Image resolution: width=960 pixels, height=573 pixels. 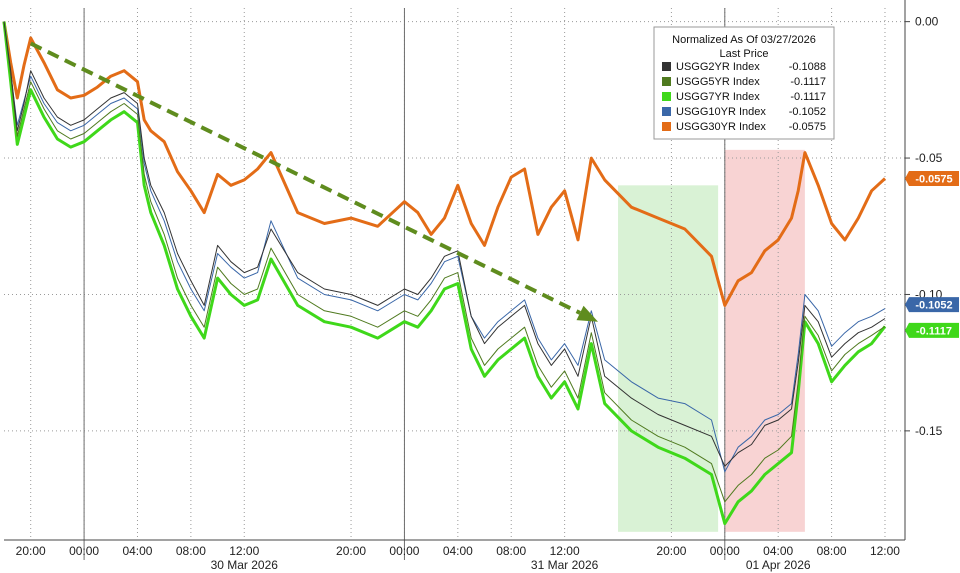 I want to click on x-tick-label-0: 20:00, so click(x=31, y=551).